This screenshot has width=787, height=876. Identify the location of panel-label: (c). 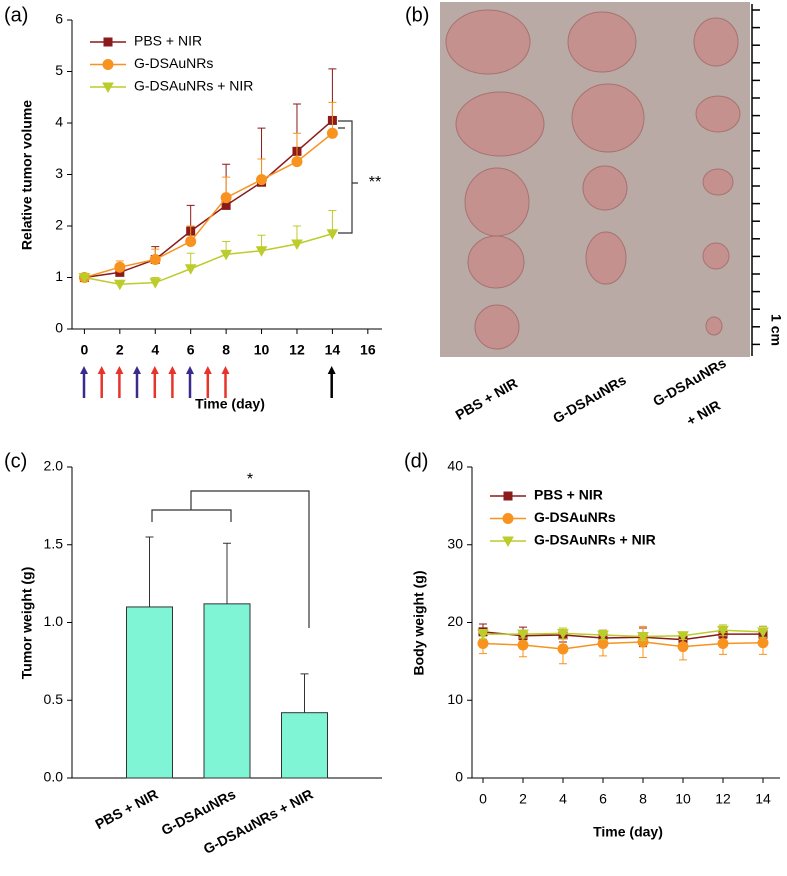
(15, 461).